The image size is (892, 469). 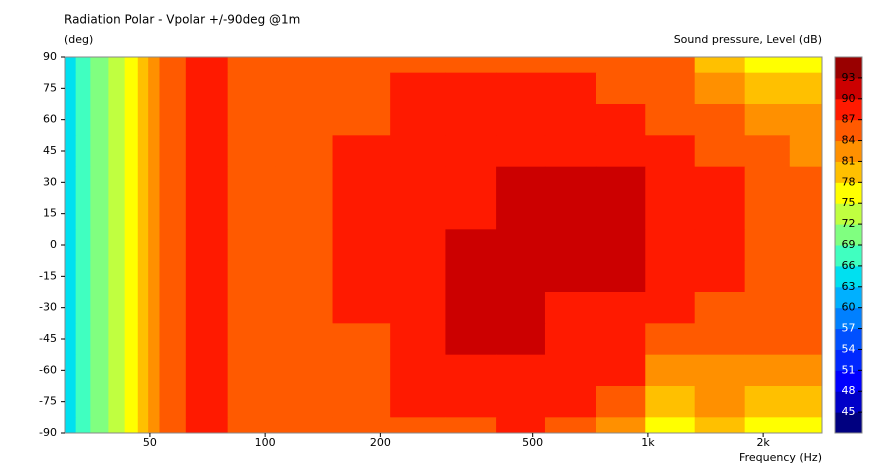 I want to click on colorbar-tick-label: 60, so click(x=849, y=307).